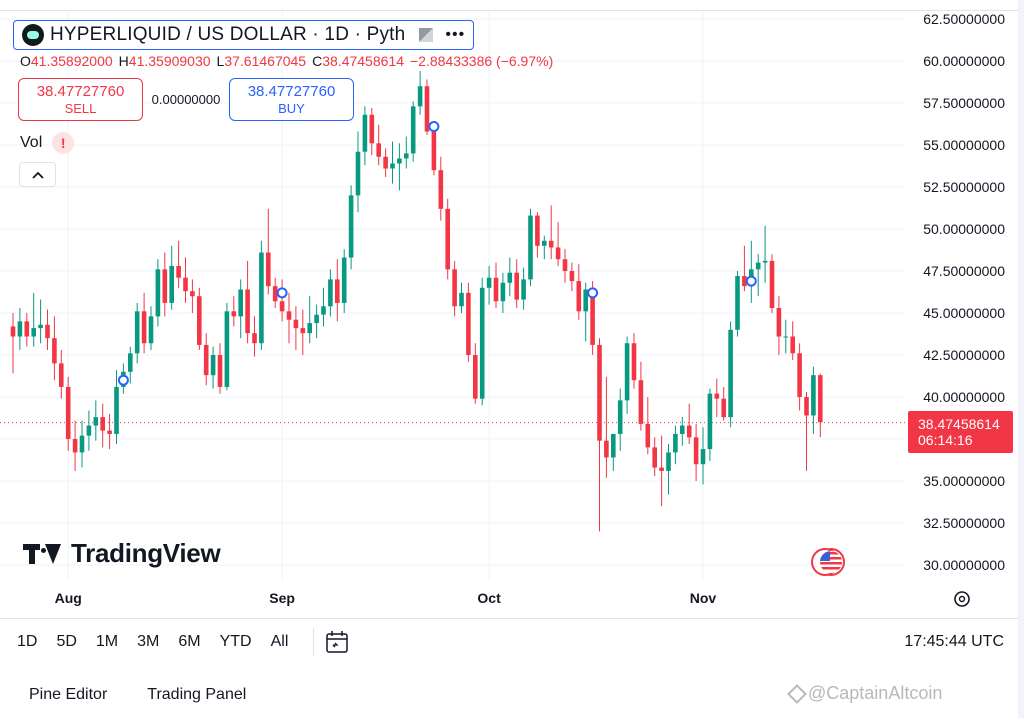 The width and height of the screenshot is (1024, 718). Describe the element at coordinates (123, 380) in the screenshot. I see `event-marker-icon` at that location.